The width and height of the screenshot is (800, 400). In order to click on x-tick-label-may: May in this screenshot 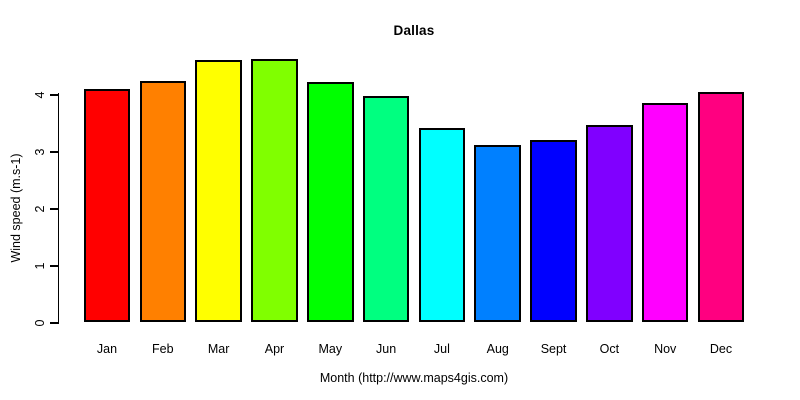, I will do `click(330, 349)`.